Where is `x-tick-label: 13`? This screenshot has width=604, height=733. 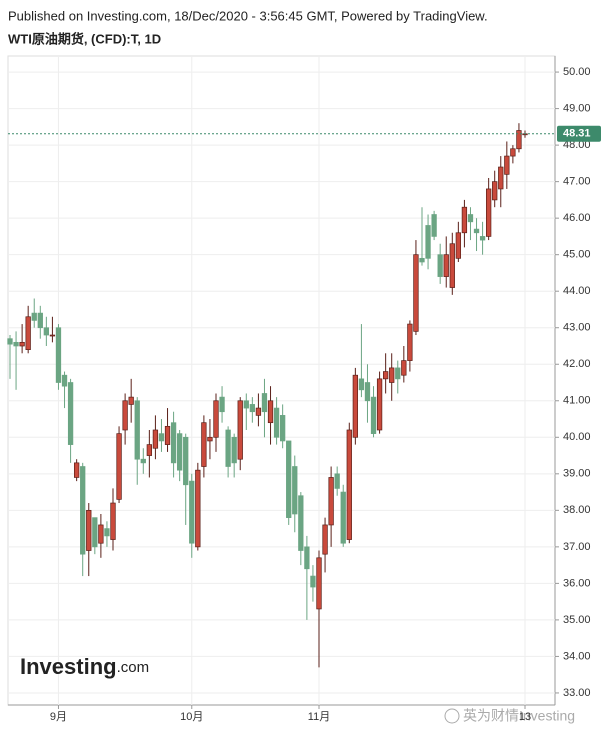
x-tick-label: 13 is located at coordinates (525, 717).